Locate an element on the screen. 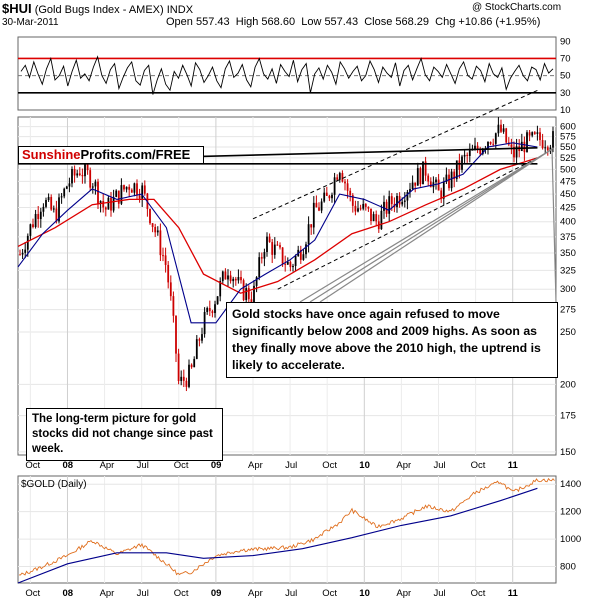 This screenshot has width=602, height=602. rsi-tick-label: 90 is located at coordinates (565, 41).